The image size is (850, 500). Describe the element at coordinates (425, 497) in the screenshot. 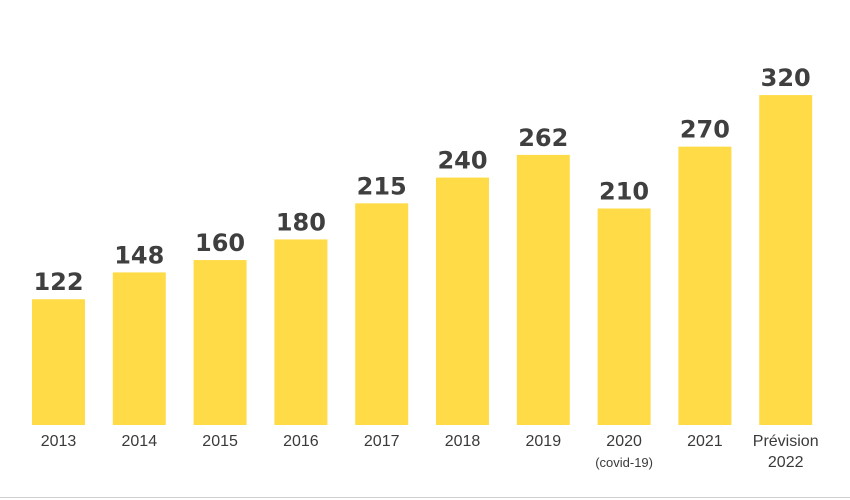

I see `bottom-divider` at that location.